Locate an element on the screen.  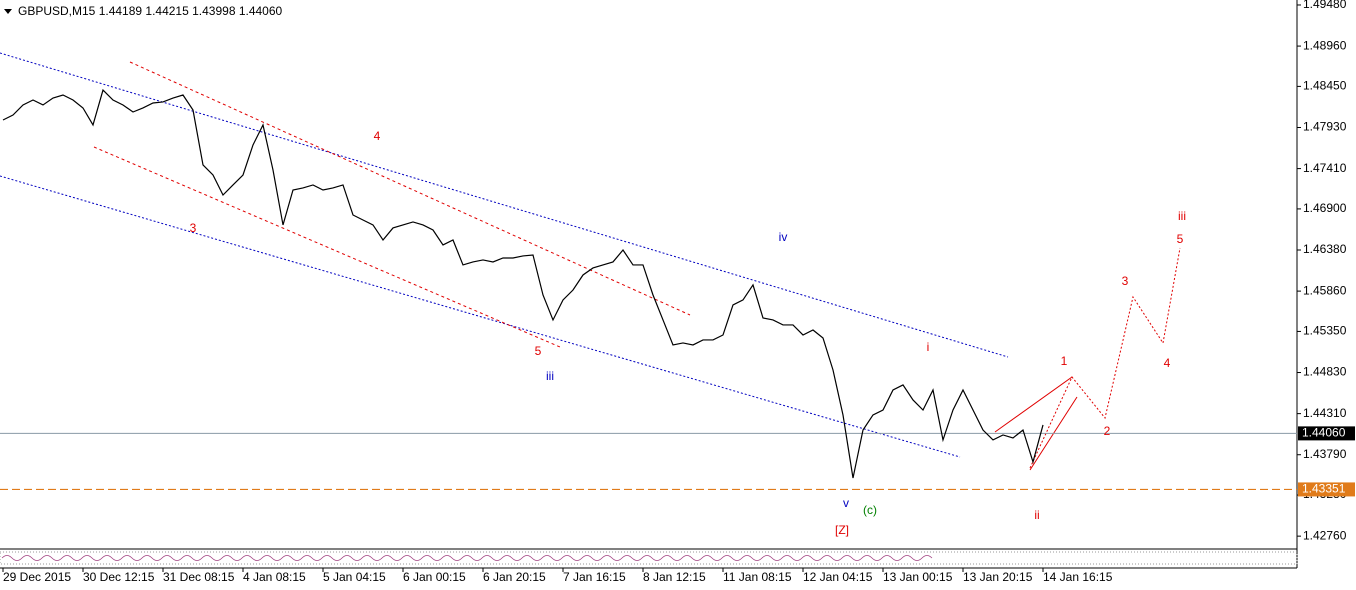
current-price-box is located at coordinates (1326, 433).